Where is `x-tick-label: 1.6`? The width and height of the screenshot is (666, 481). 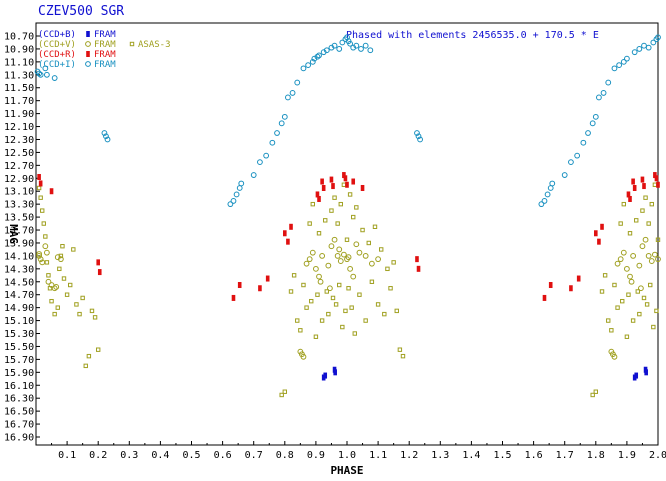 x-tick-label: 1.6 is located at coordinates (534, 455).